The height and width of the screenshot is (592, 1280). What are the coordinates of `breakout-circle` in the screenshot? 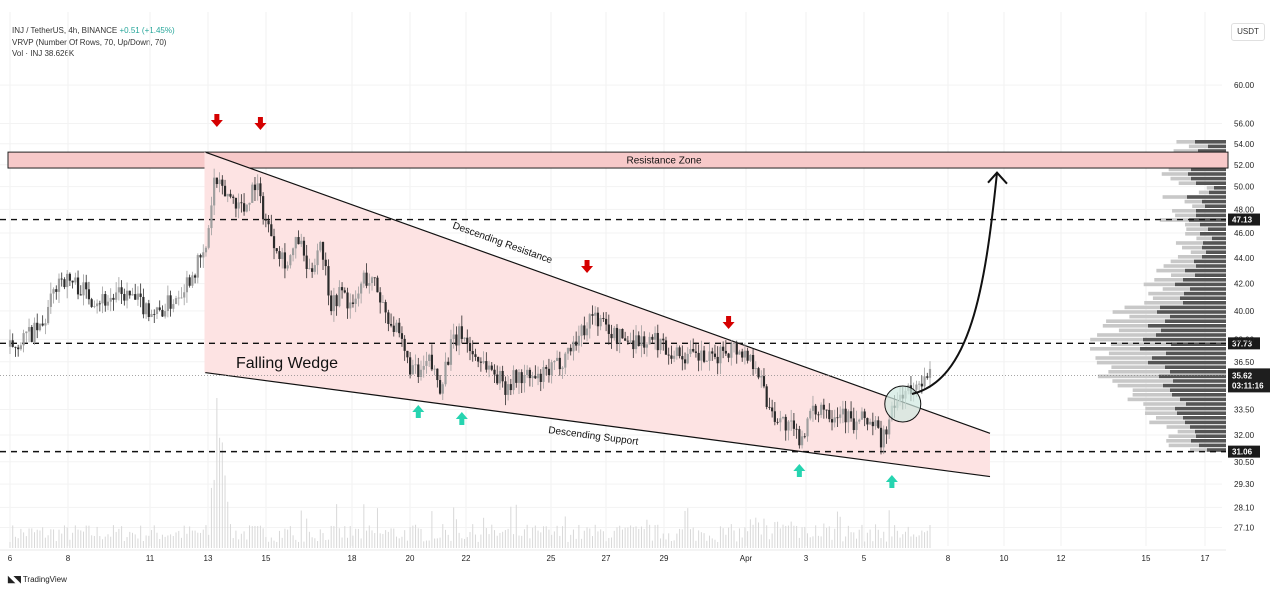 It's located at (903, 404).